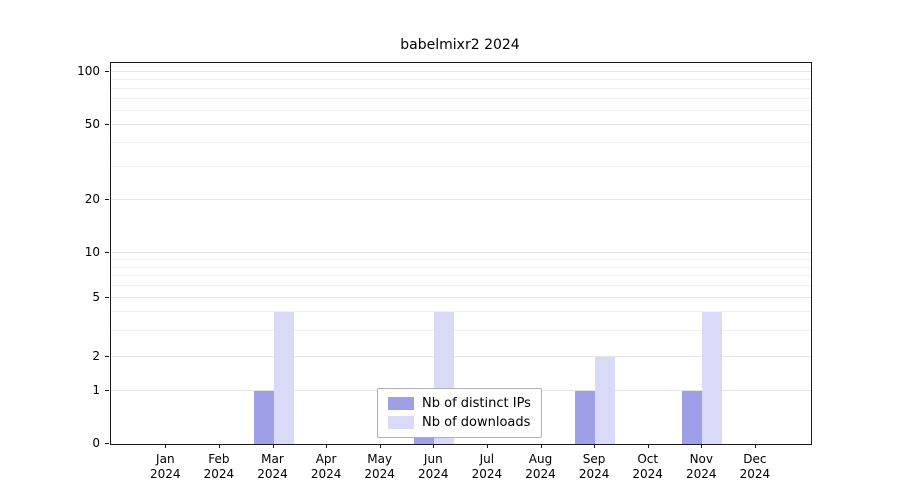 This screenshot has height=500, width=900. What do you see at coordinates (380, 459) in the screenshot?
I see `x-tick-month: May` at bounding box center [380, 459].